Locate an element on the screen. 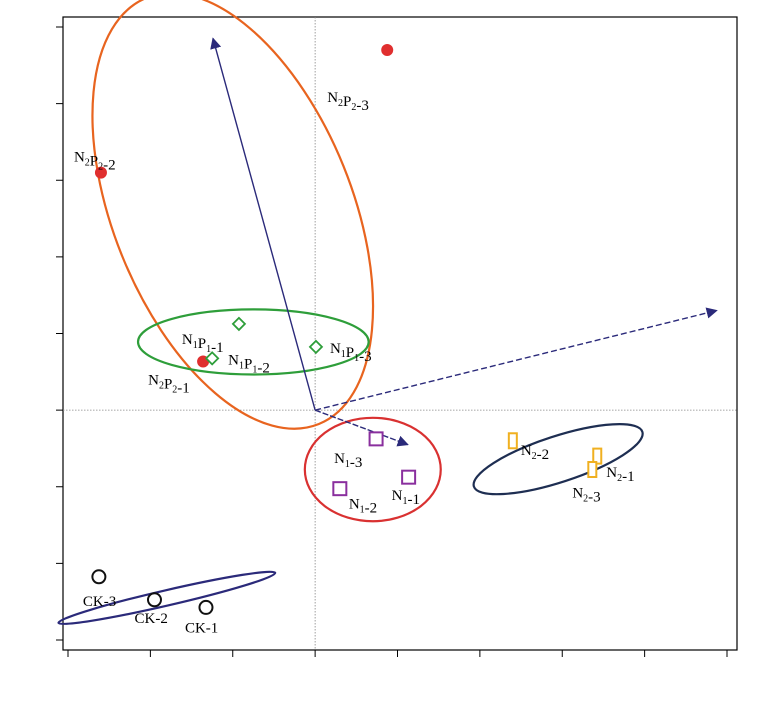  point-label: CK-1 is located at coordinates (201, 628).